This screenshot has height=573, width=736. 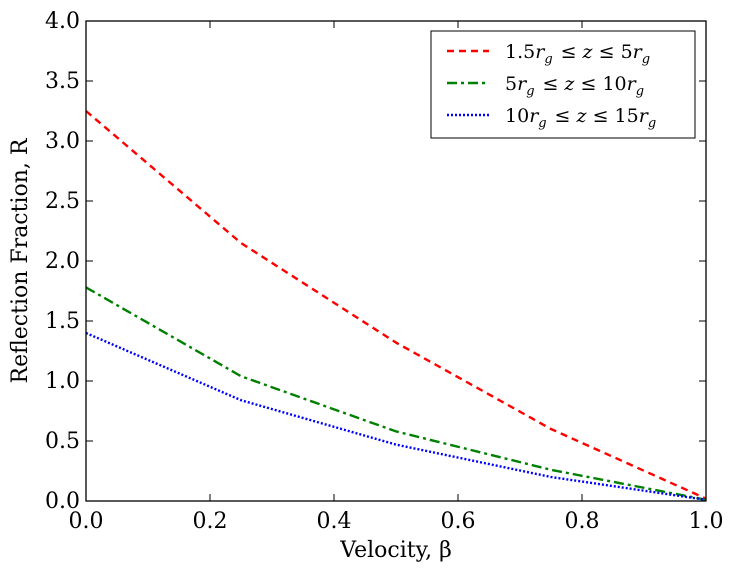 What do you see at coordinates (62, 501) in the screenshot?
I see `y-tick-label: 0.0` at bounding box center [62, 501].